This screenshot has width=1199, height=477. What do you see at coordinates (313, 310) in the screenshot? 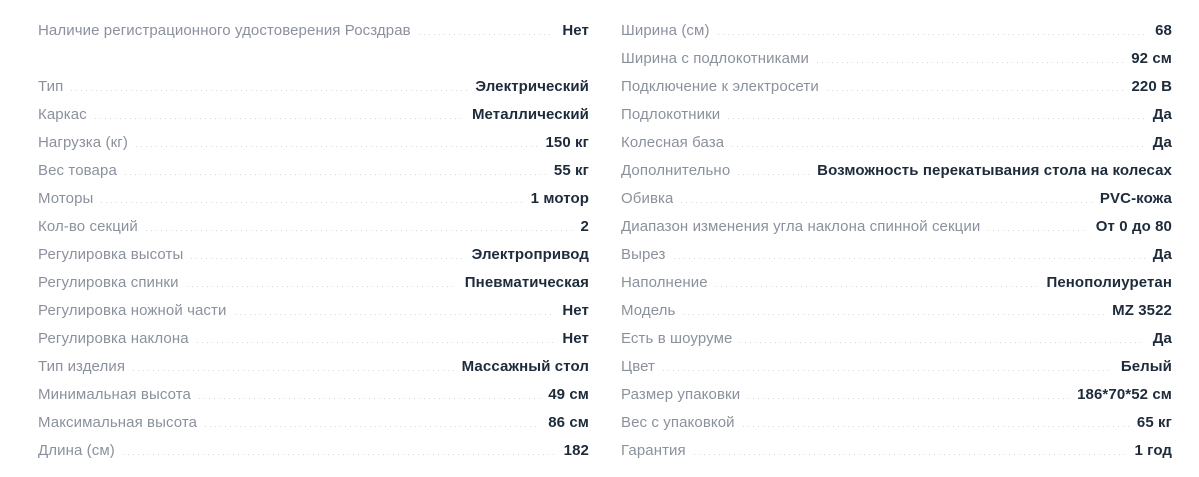
I see `spec-row: Регулировка ножной части Нет` at bounding box center [313, 310].